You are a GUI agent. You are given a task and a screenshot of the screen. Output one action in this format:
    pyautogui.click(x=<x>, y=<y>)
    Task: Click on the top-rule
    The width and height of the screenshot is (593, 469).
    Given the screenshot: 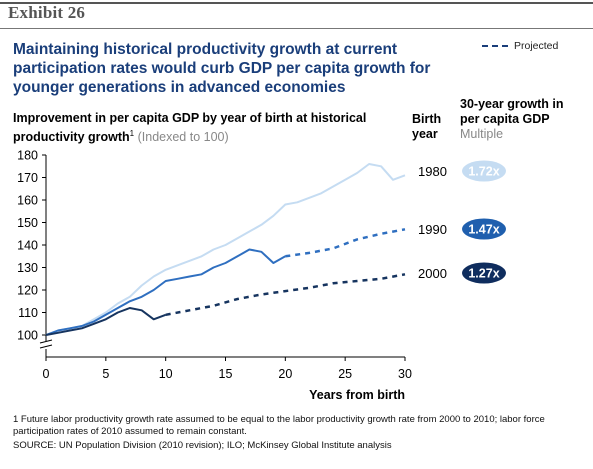 What is the action you would take?
    pyautogui.click(x=296, y=3)
    